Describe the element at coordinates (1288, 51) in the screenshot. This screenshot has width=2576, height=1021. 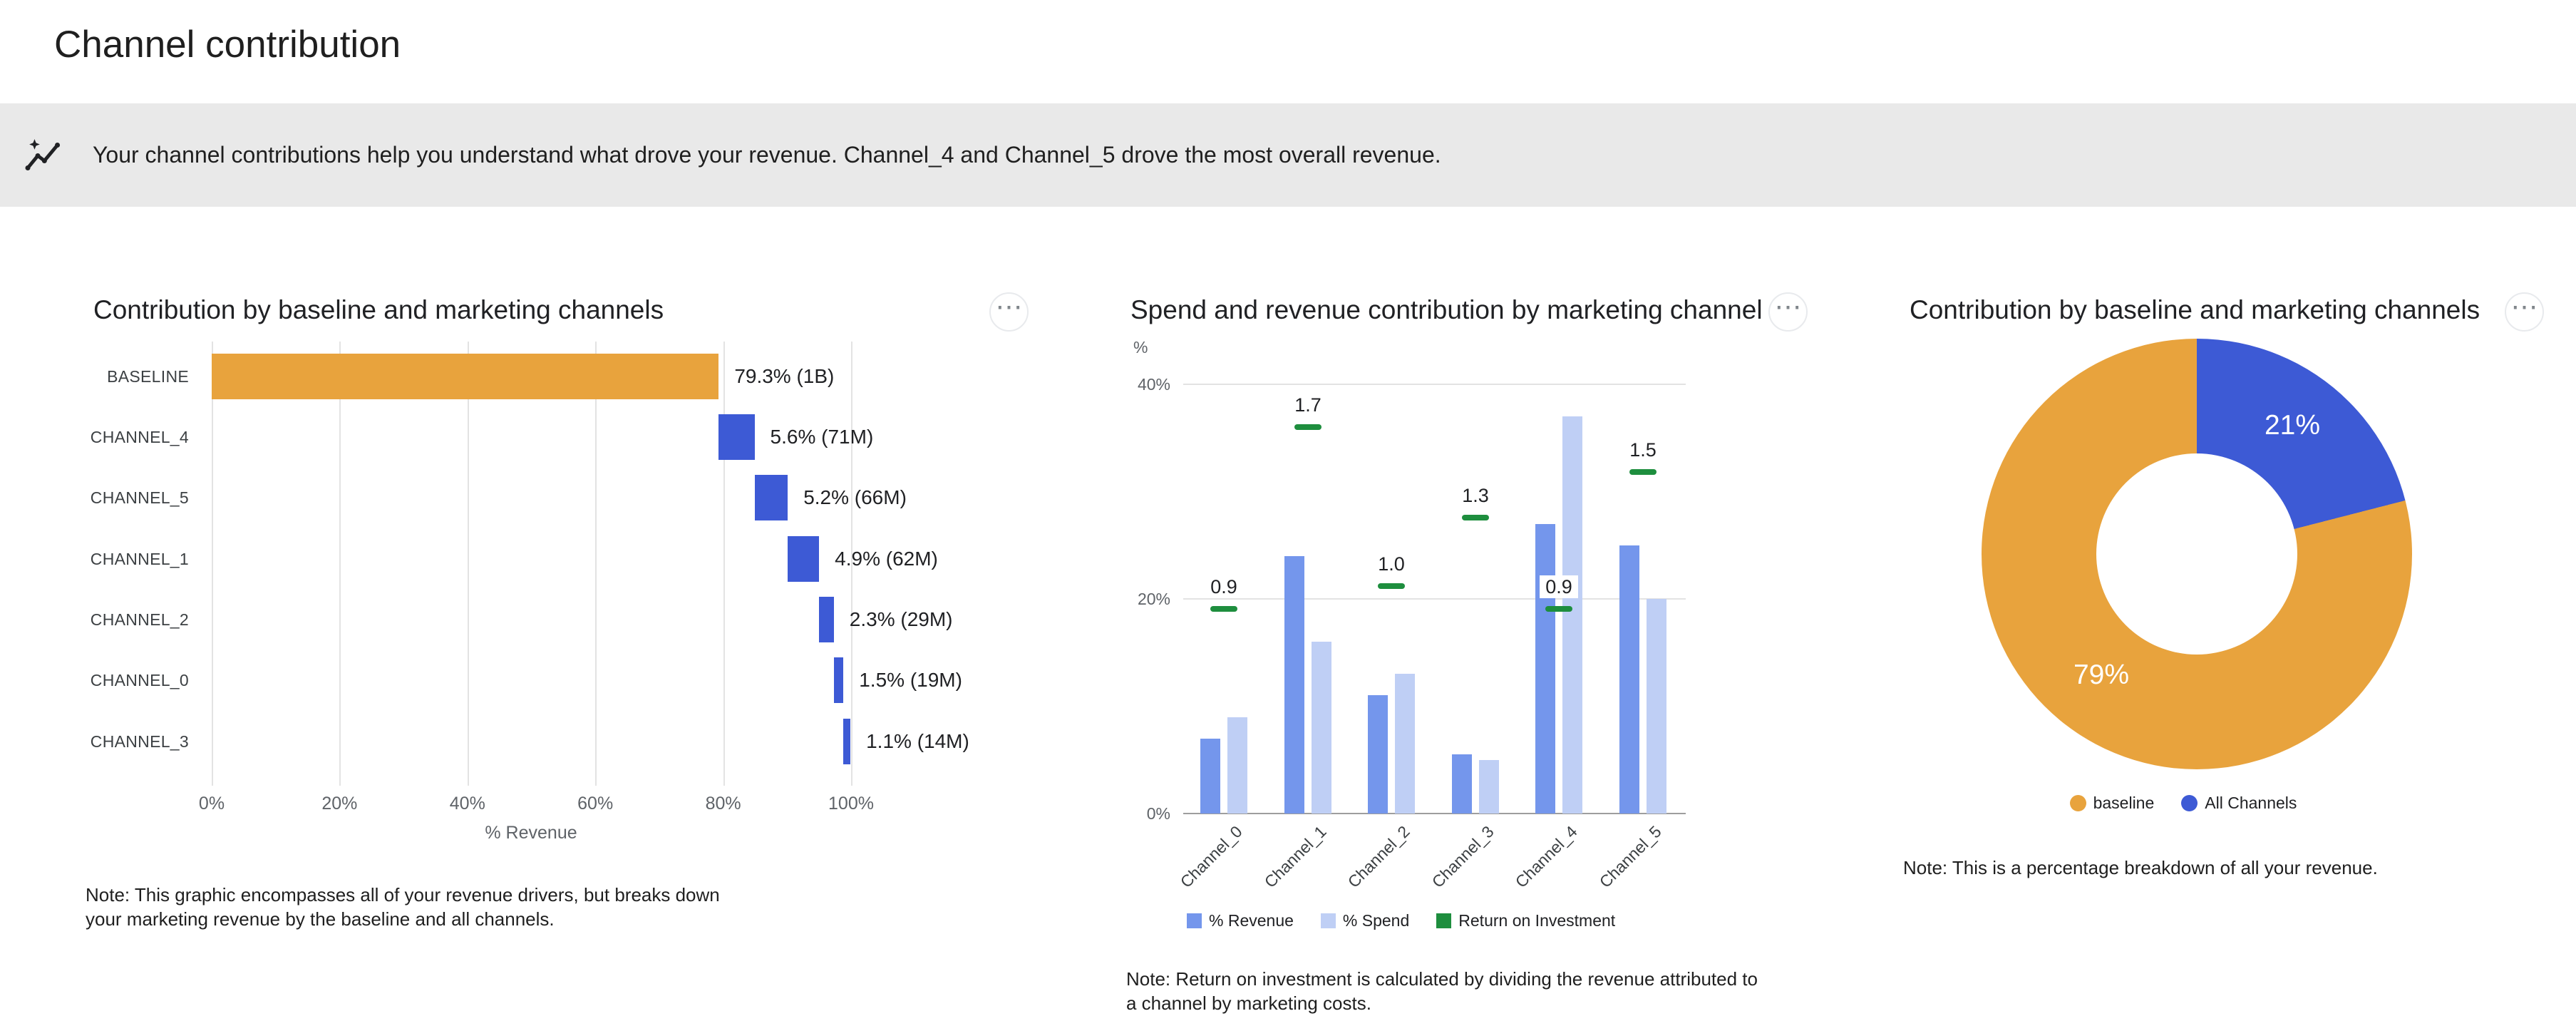
I see `page-header: Channel contribution` at that location.